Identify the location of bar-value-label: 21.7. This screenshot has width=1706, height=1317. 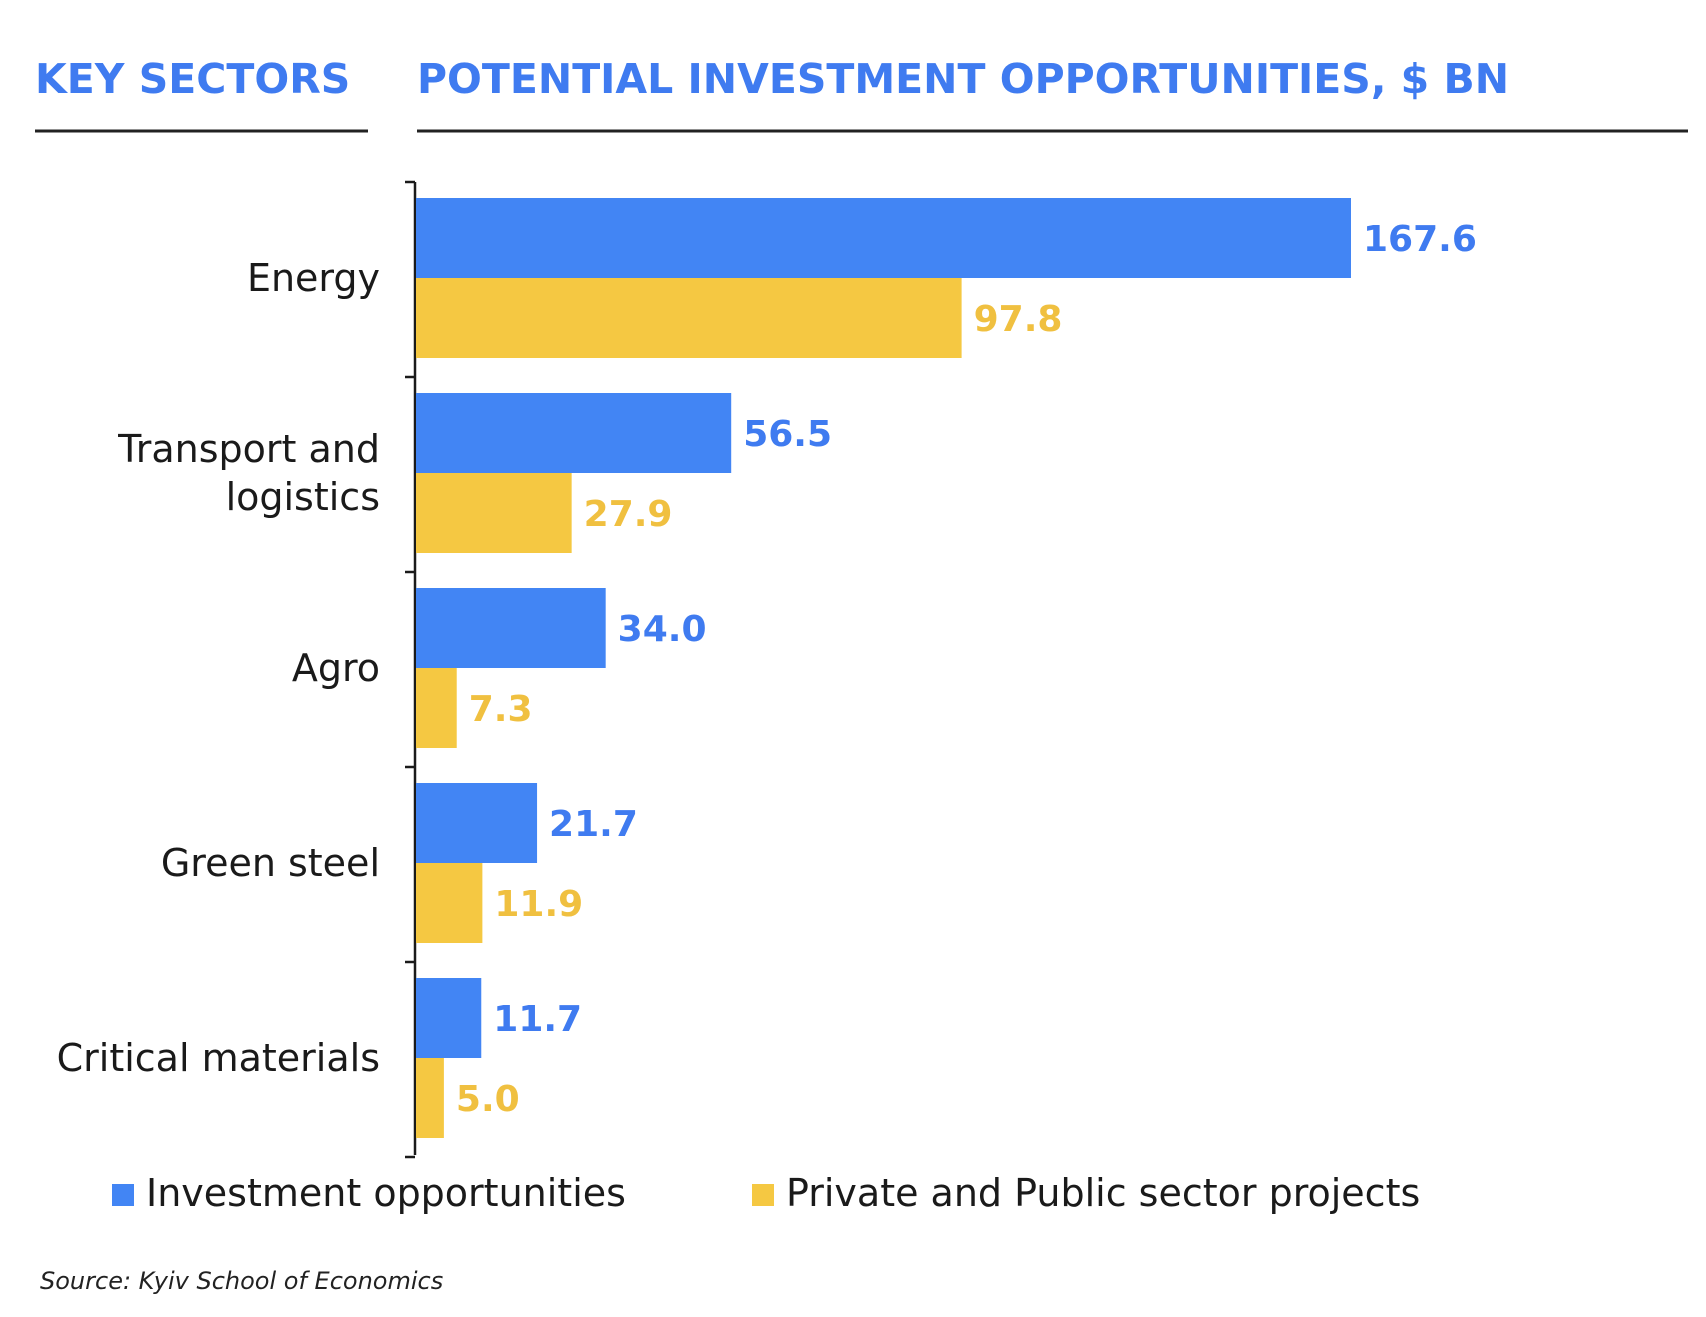
(593, 824).